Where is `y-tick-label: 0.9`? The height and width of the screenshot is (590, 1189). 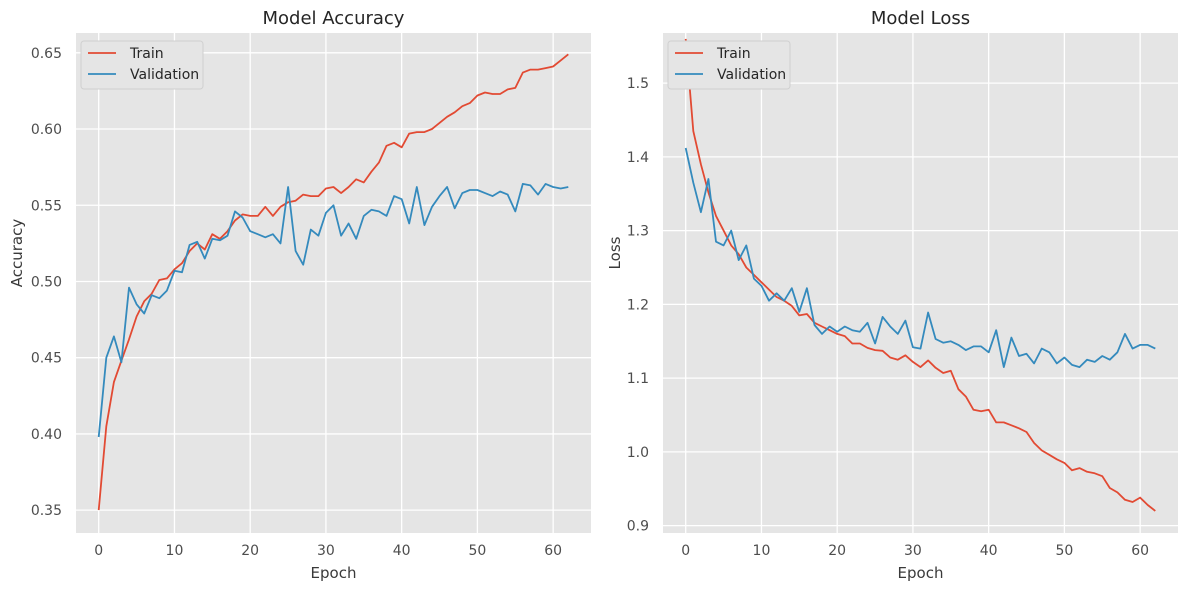
y-tick-label: 0.9 is located at coordinates (638, 527).